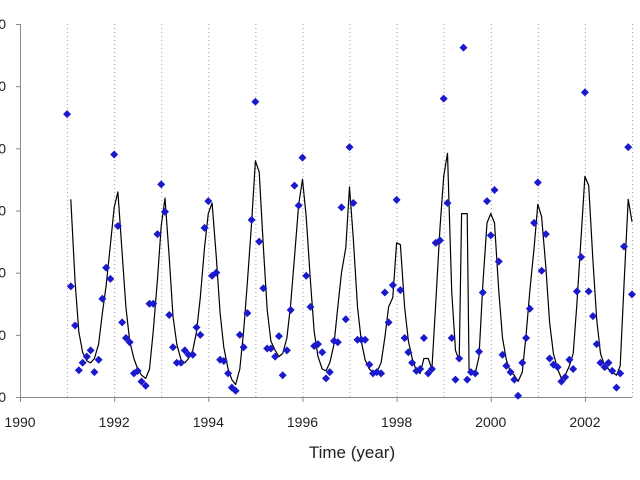 This screenshot has height=480, width=640. What do you see at coordinates (396, 422) in the screenshot?
I see `x-tick-label: 1998` at bounding box center [396, 422].